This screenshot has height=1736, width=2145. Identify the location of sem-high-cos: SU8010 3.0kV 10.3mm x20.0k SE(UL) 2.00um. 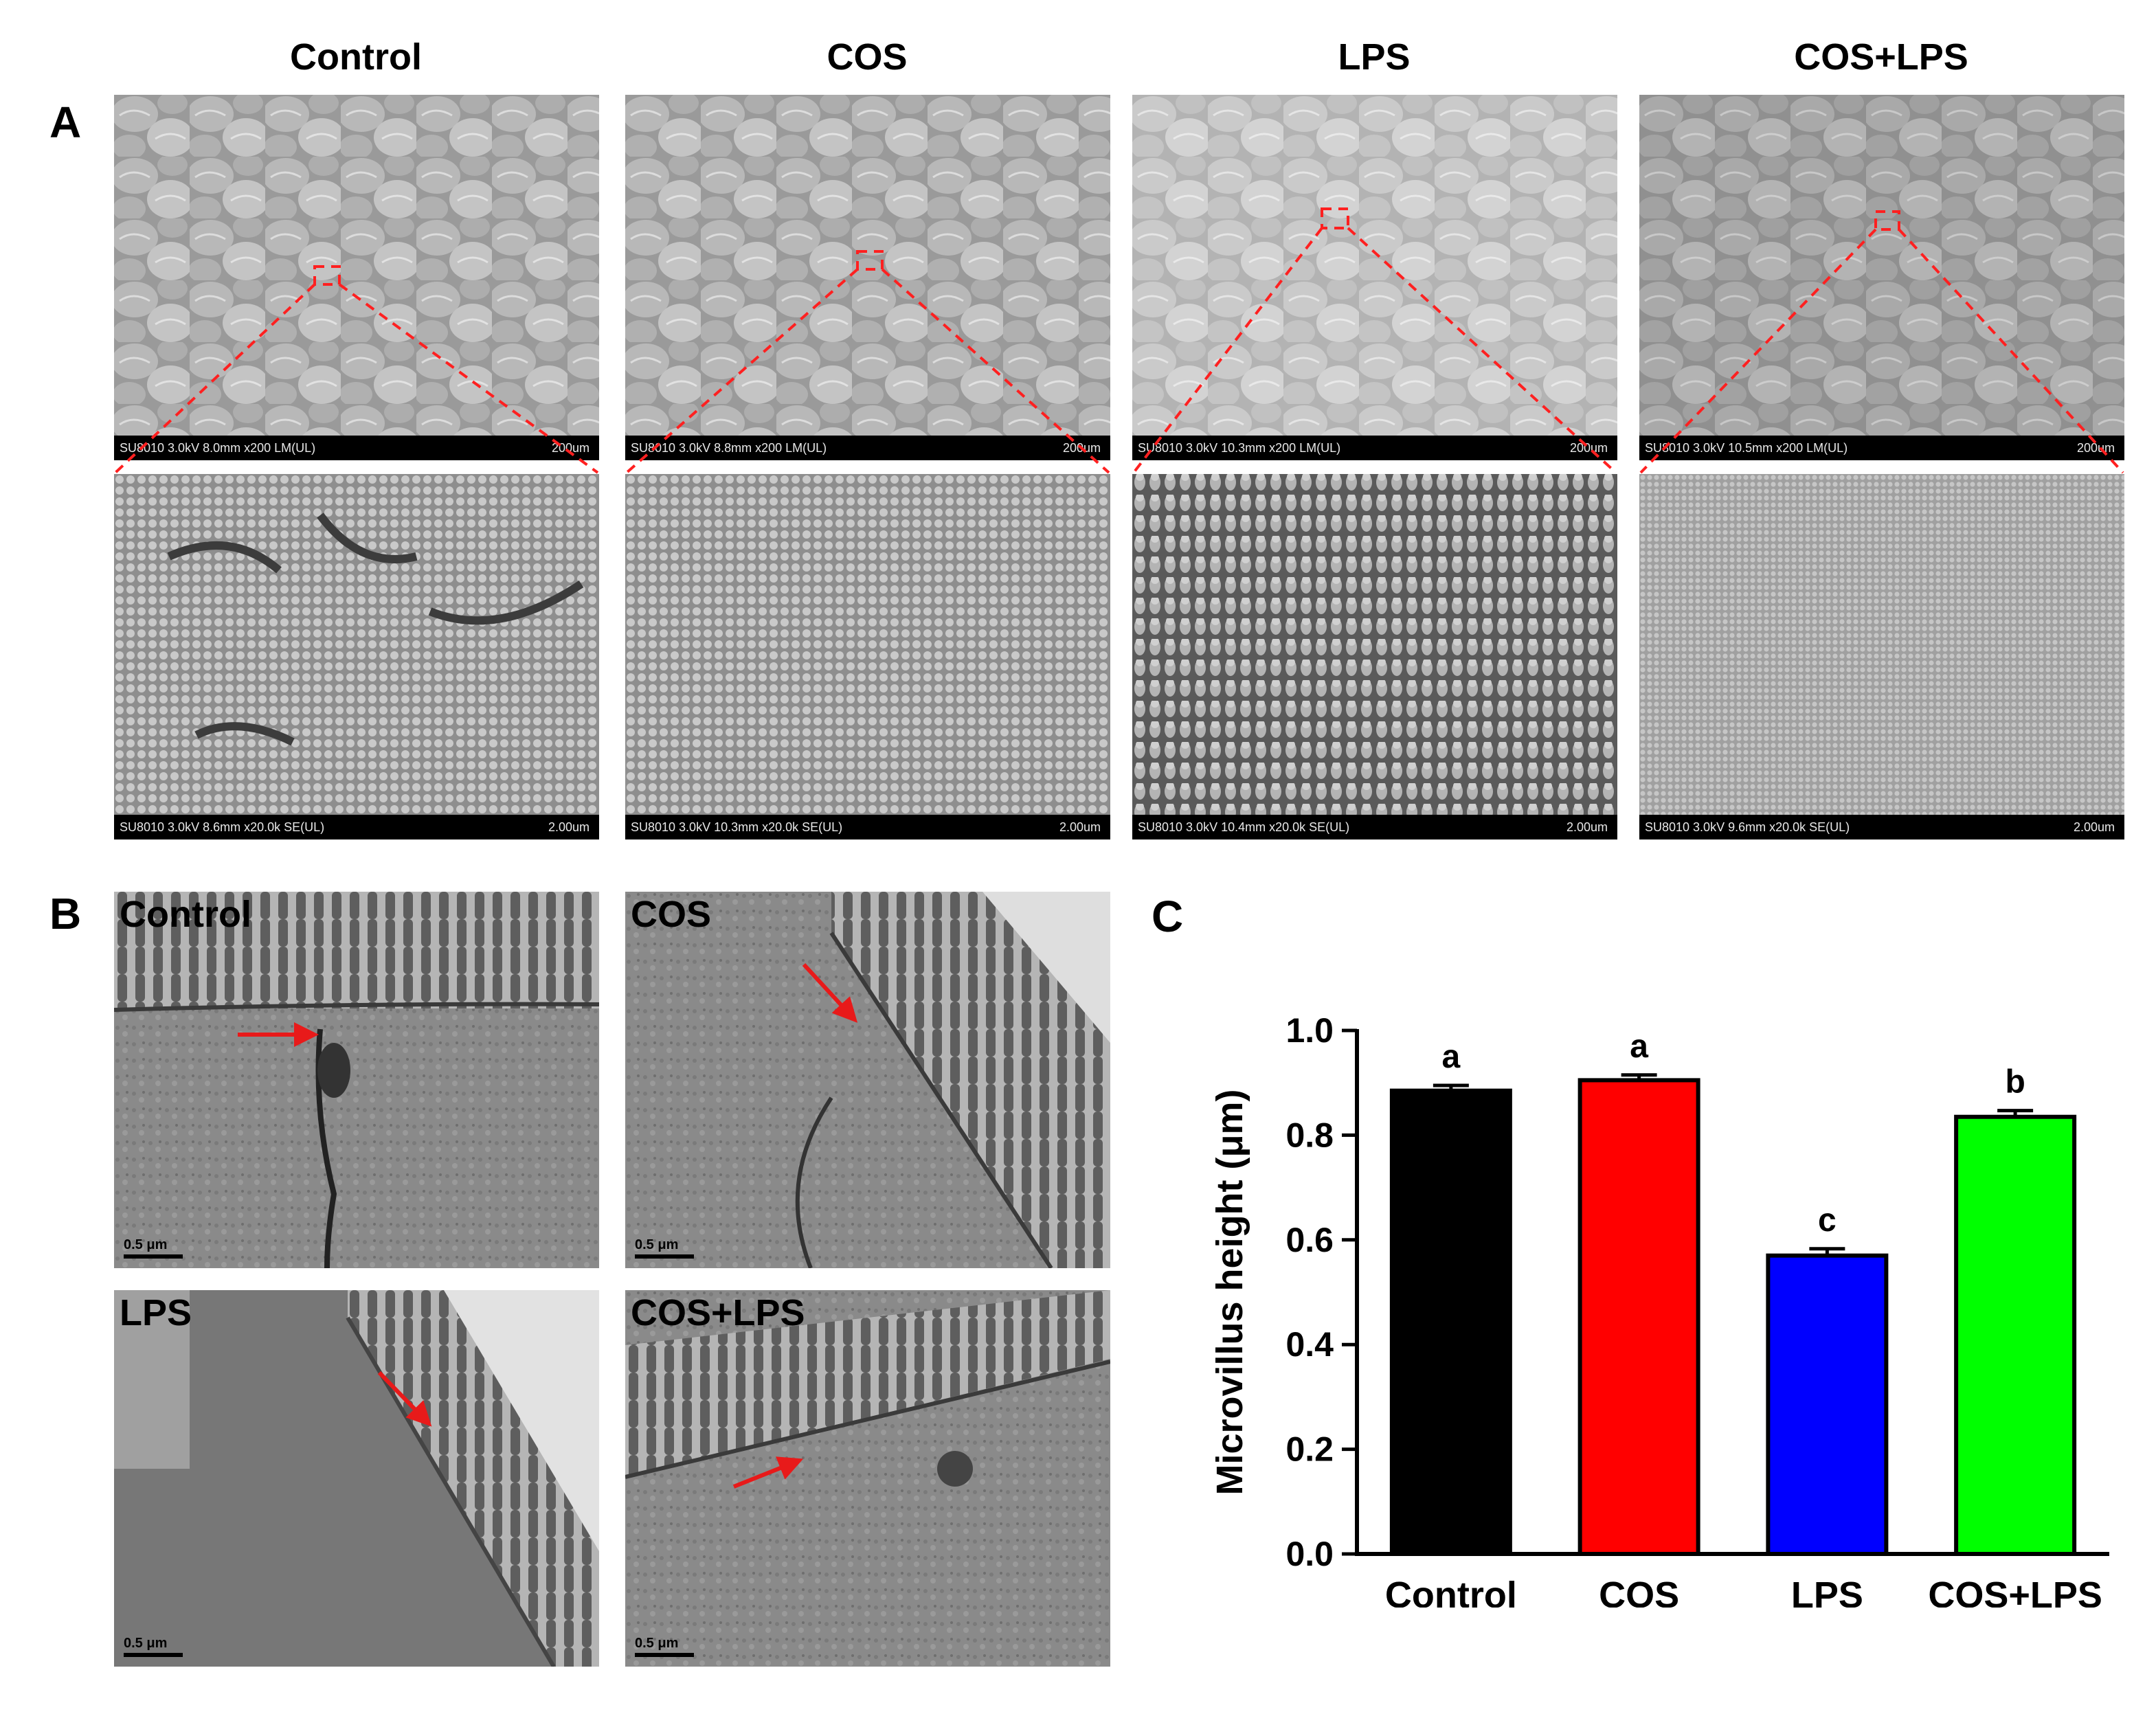
(868, 656).